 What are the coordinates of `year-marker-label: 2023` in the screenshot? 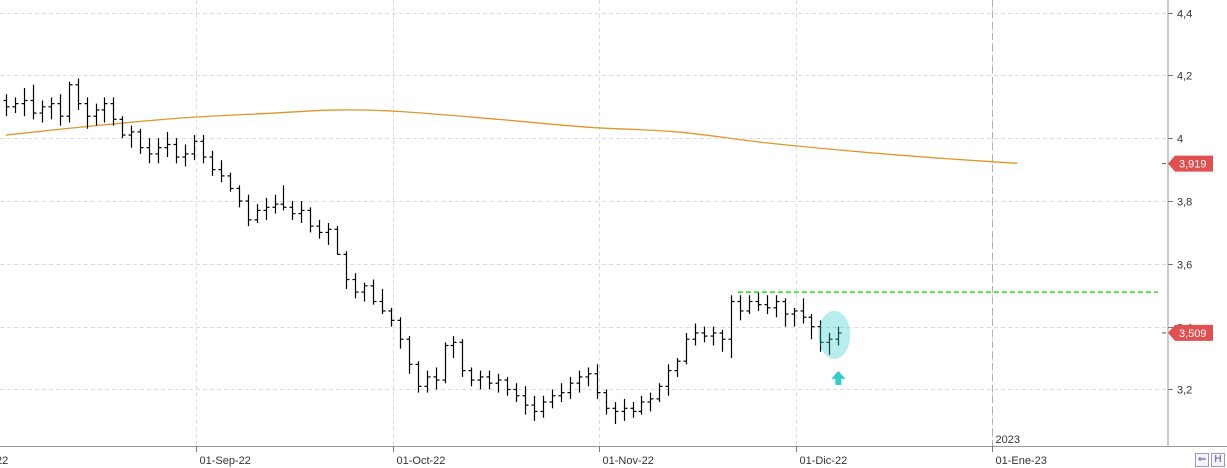 It's located at (1008, 440).